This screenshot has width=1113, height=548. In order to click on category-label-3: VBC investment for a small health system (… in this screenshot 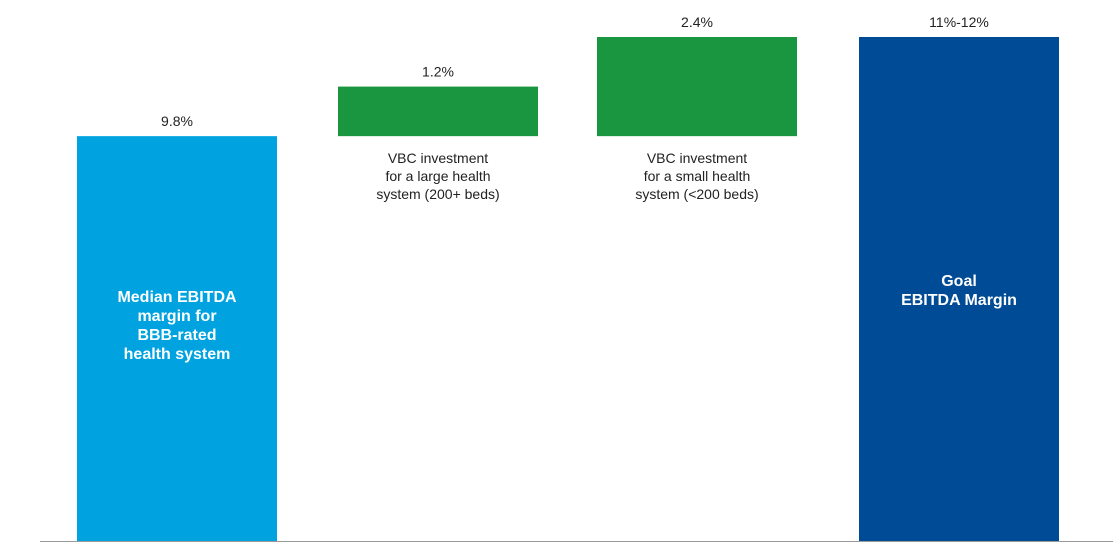, I will do `click(697, 176)`.